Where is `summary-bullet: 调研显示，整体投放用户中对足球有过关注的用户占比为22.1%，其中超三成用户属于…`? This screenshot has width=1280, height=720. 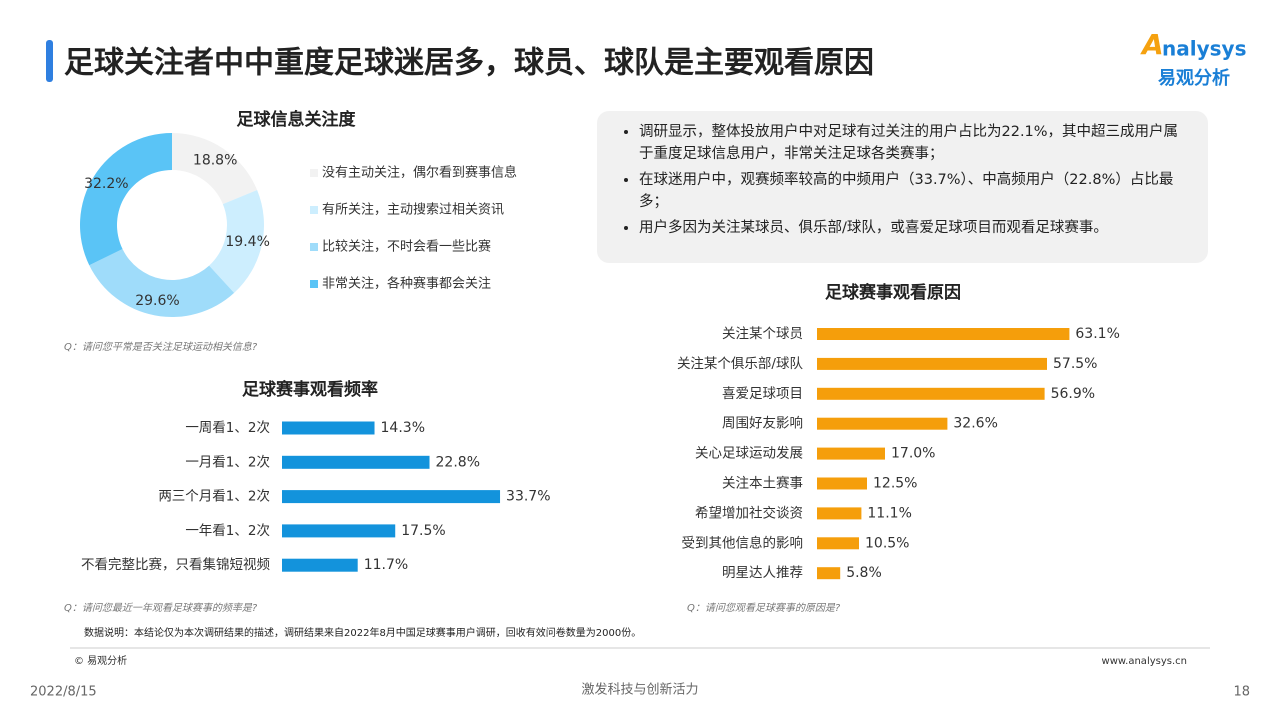 summary-bullet: 调研显示，整体投放用户中对足球有过关注的用户占比为22.1%，其中超三成用户属于… is located at coordinates (914, 143).